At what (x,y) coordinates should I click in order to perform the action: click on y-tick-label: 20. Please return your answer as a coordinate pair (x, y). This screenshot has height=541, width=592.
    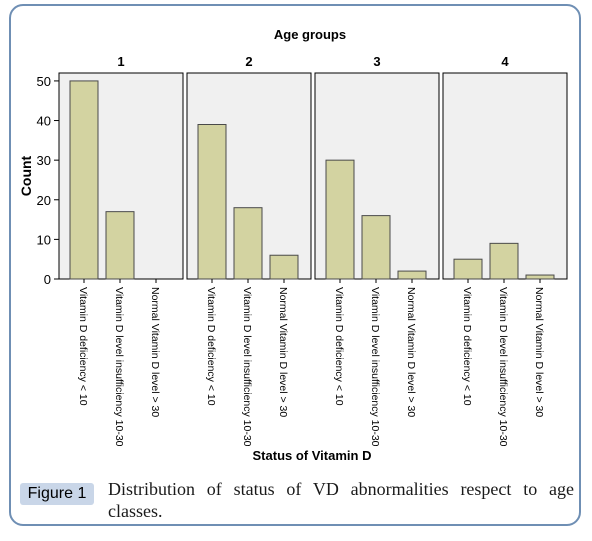
    Looking at the image, I should click on (44, 200).